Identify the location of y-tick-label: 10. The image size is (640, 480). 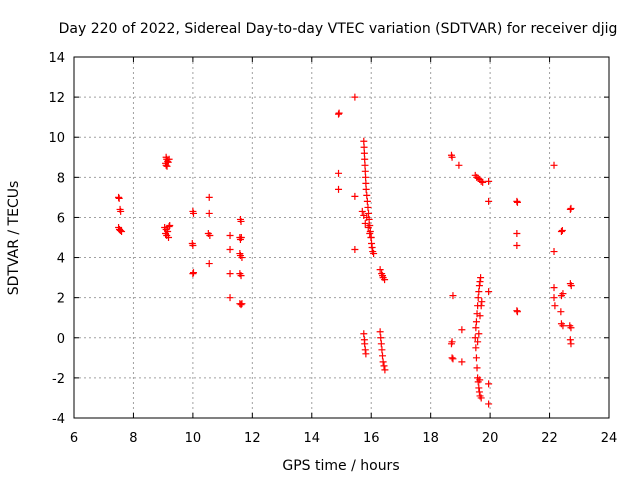
(56, 138).